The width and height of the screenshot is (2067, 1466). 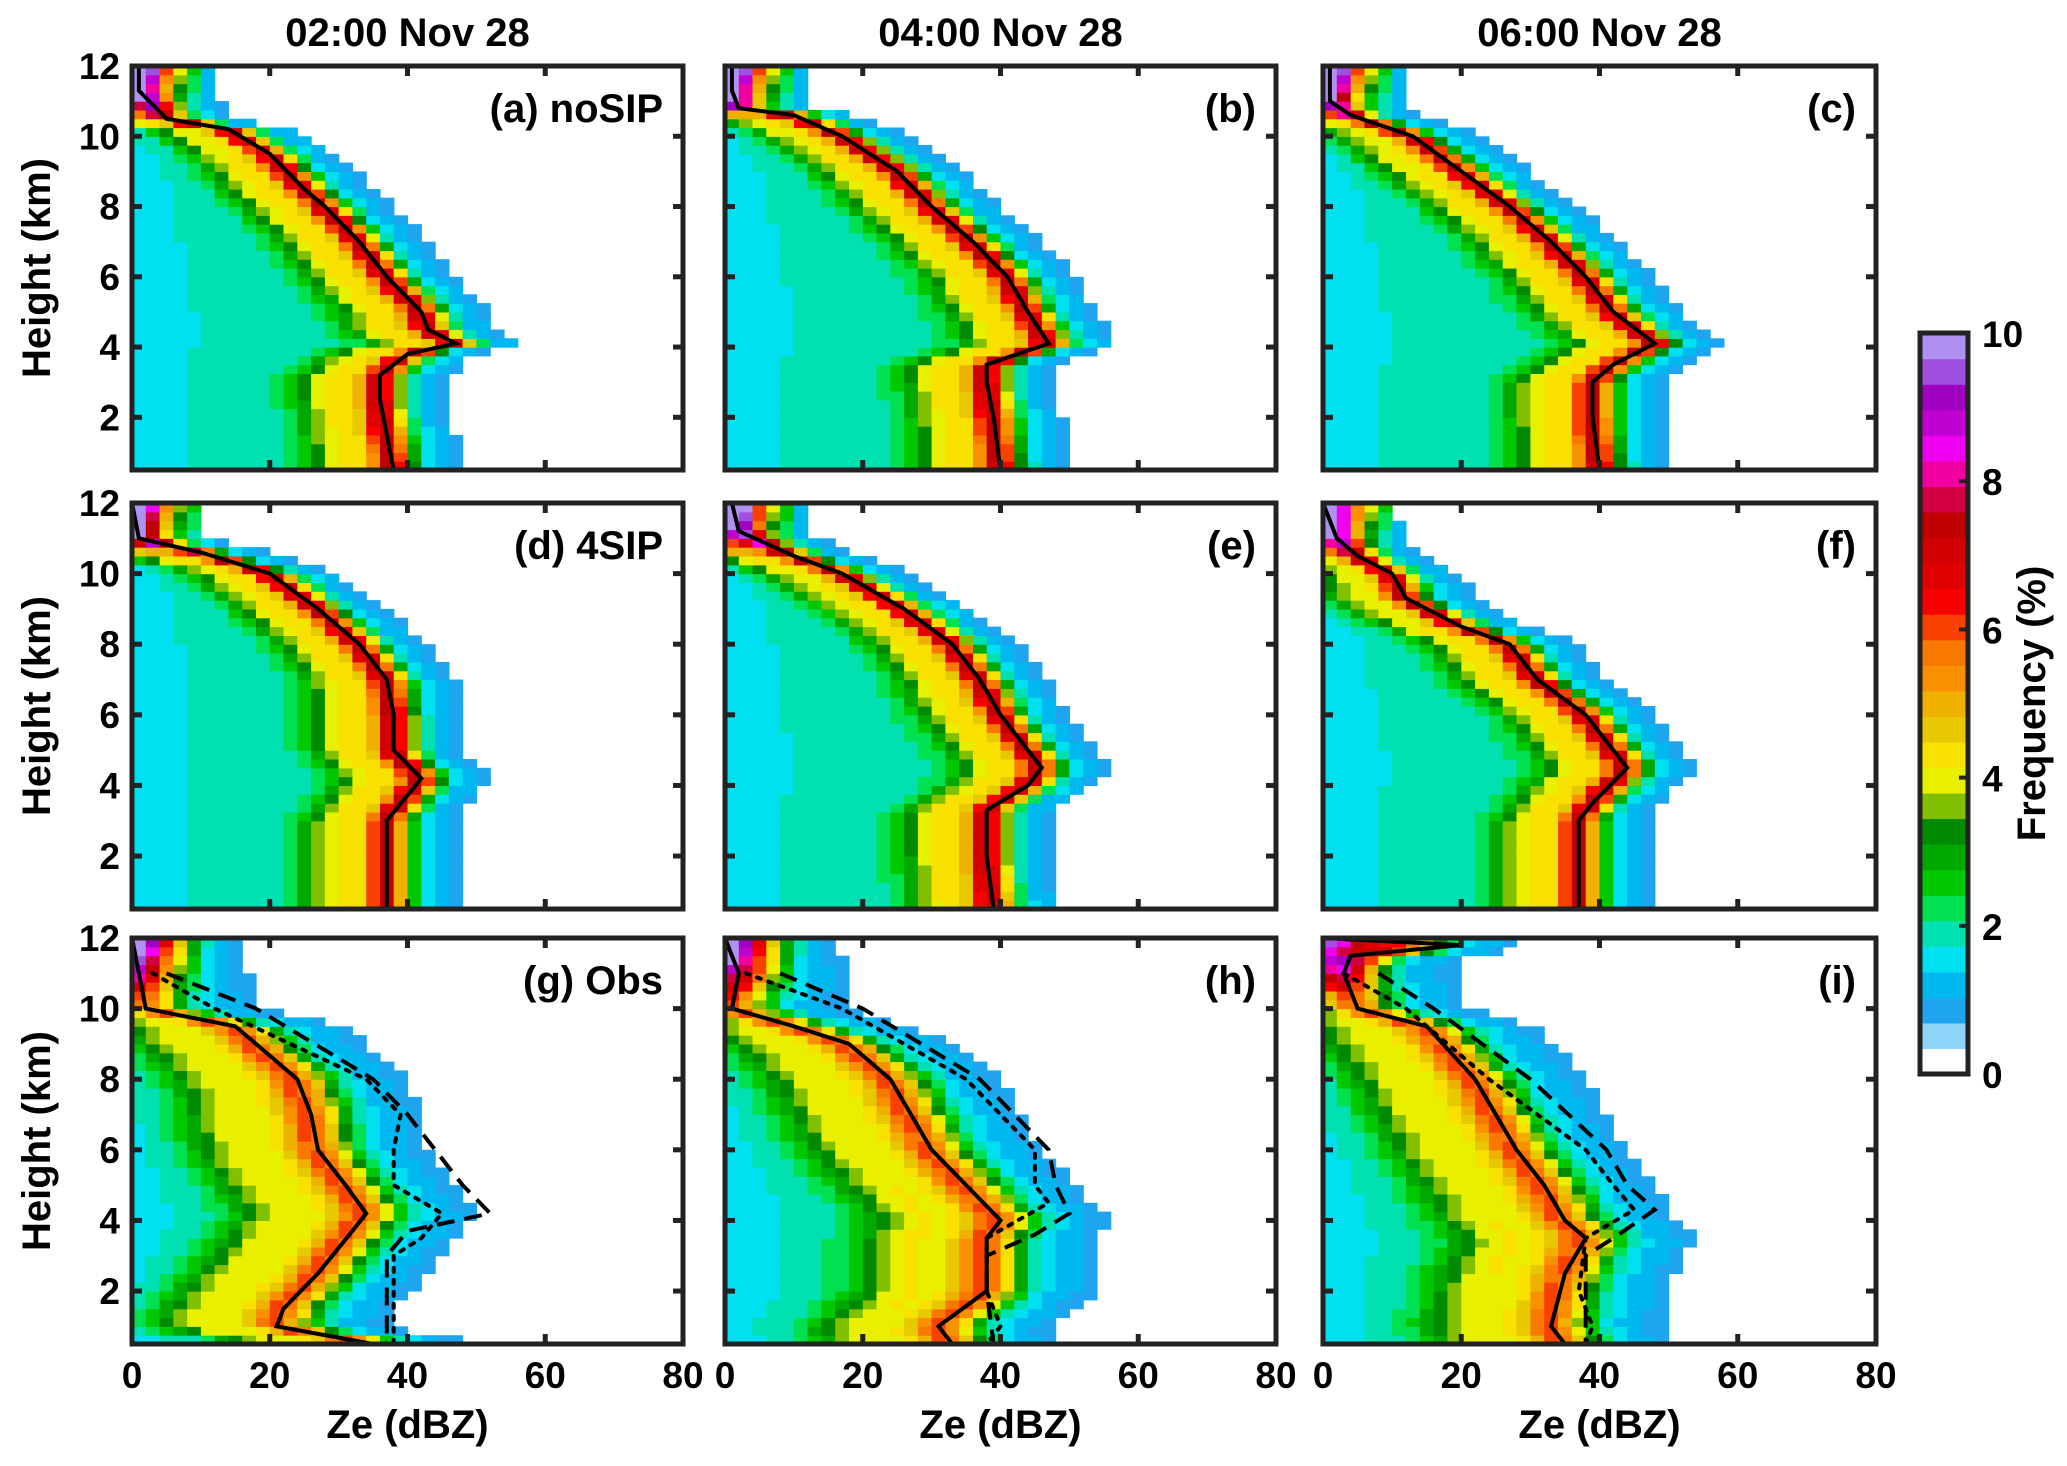 I want to click on column-title: 06:00 Nov 28, so click(x=1599, y=33).